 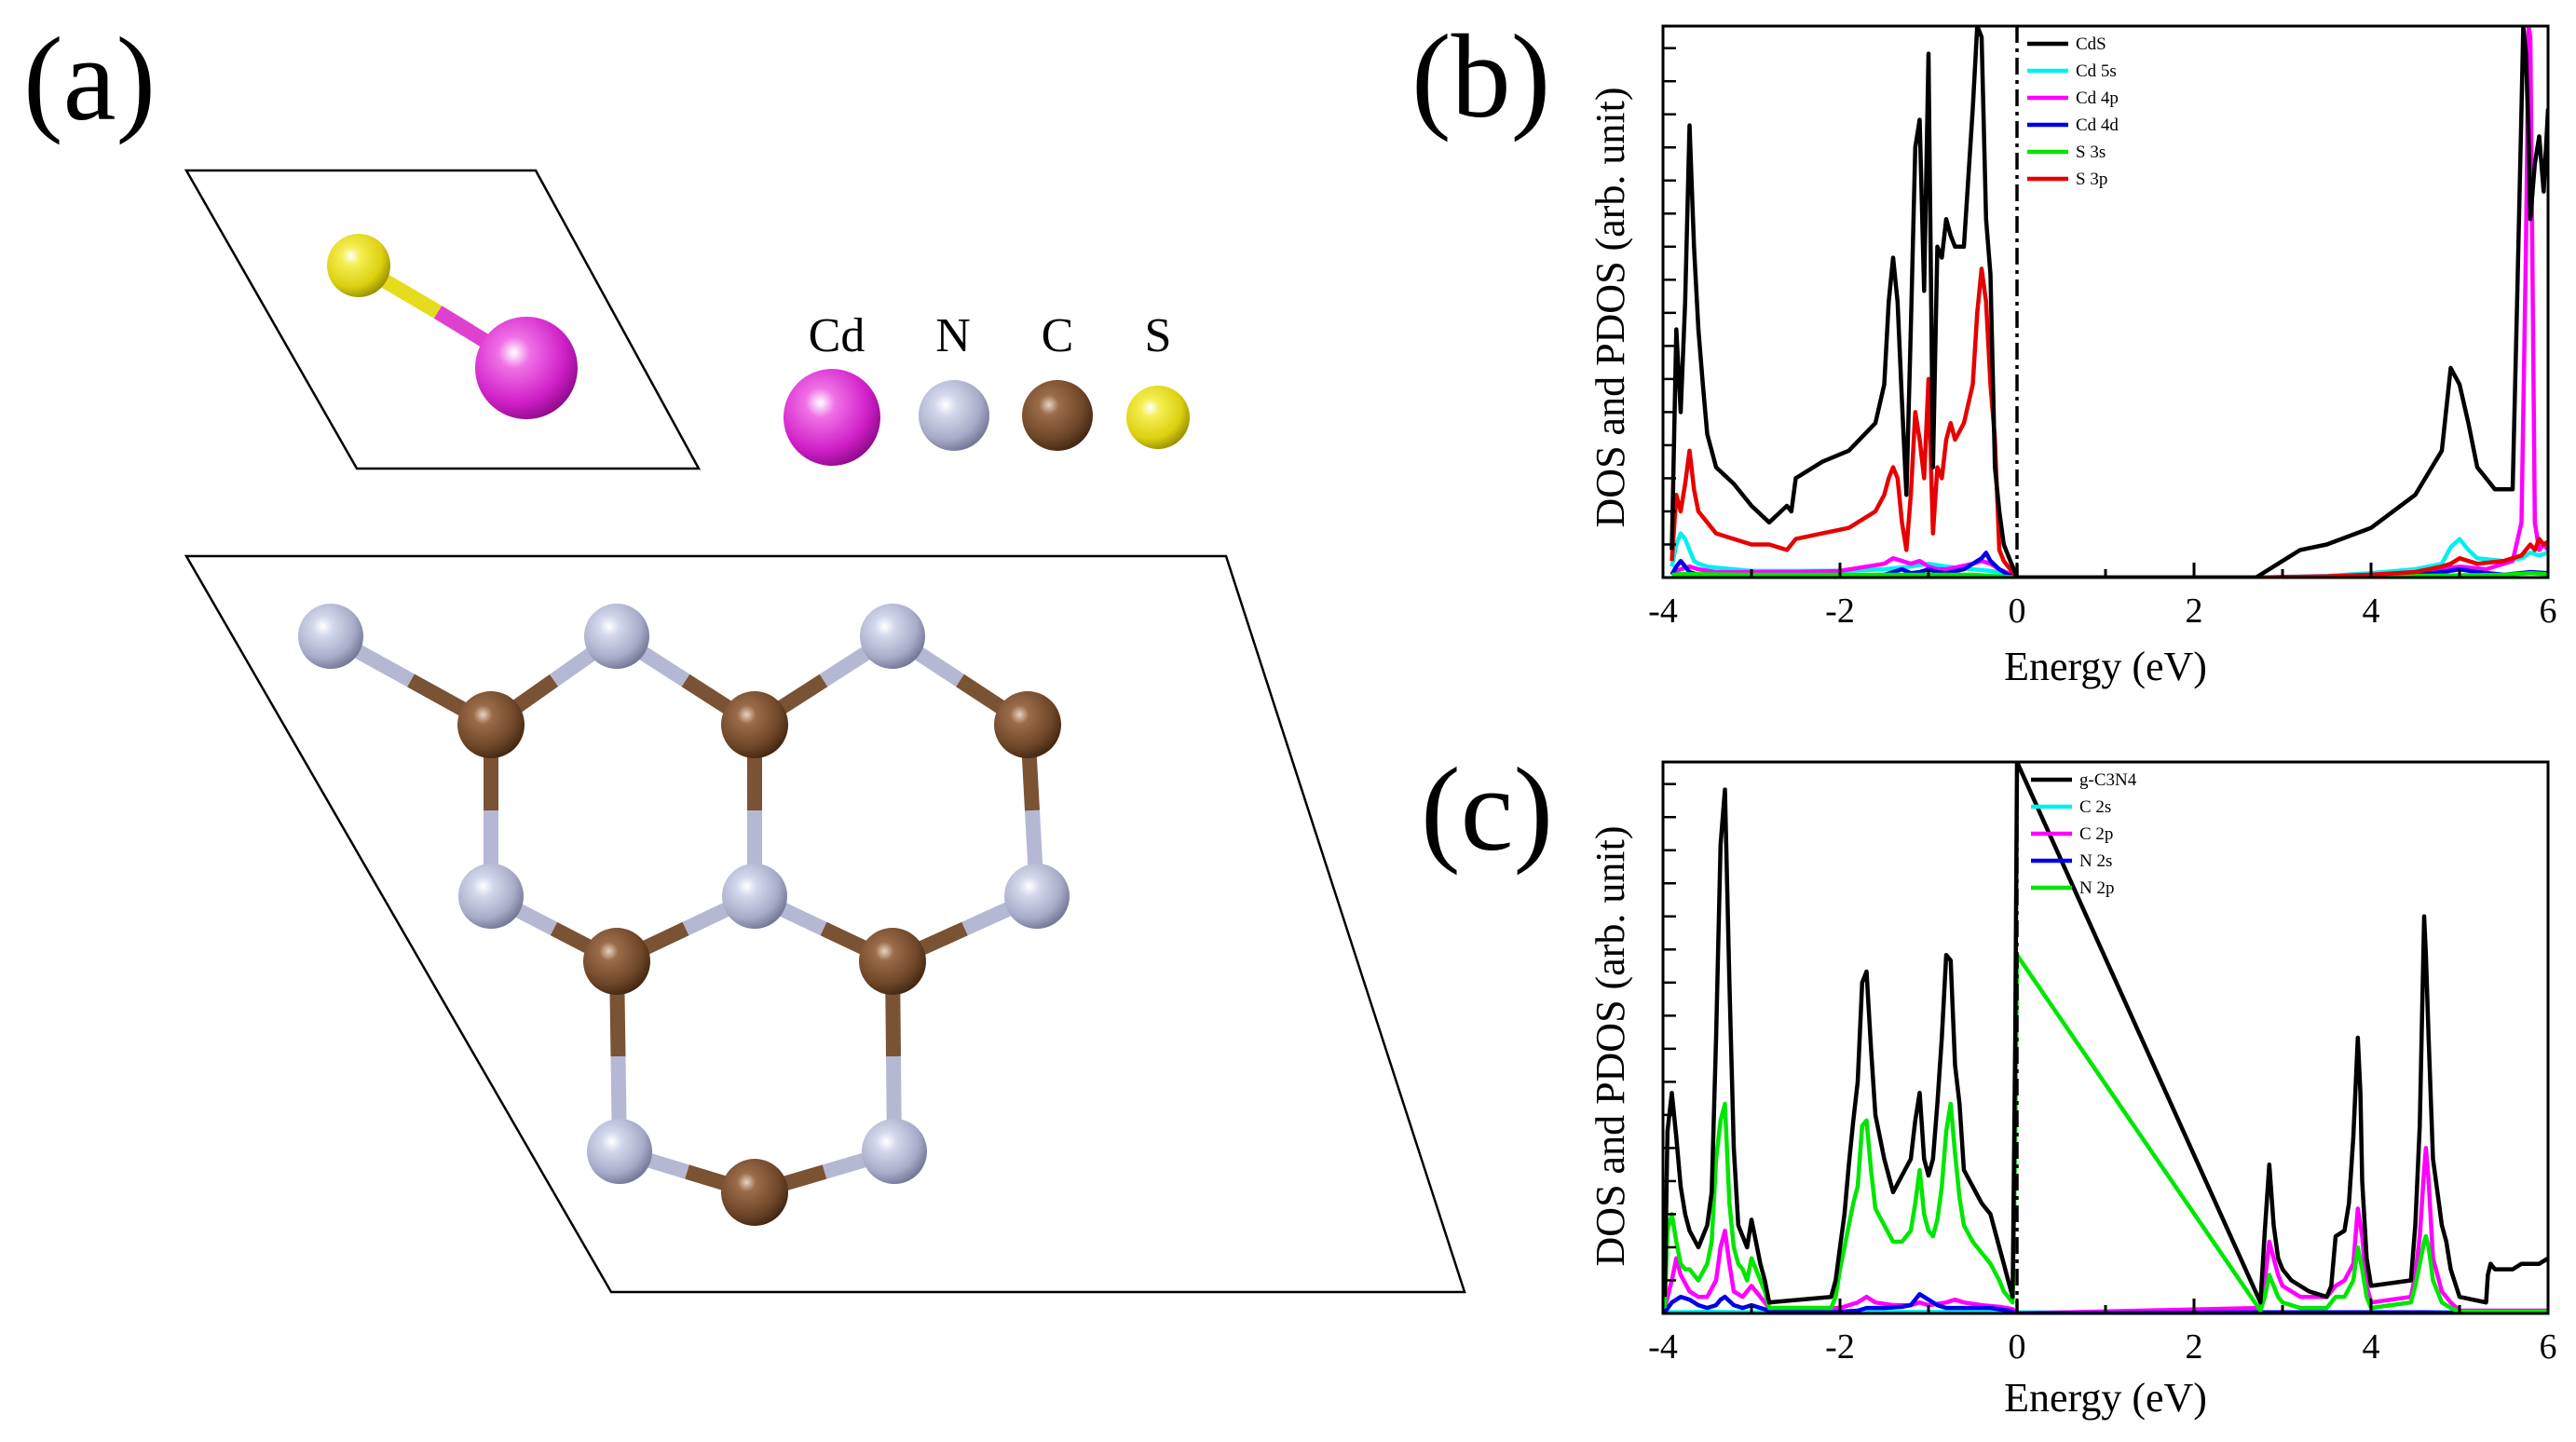 I want to click on gc3n4-bonds, so click(x=685, y=914).